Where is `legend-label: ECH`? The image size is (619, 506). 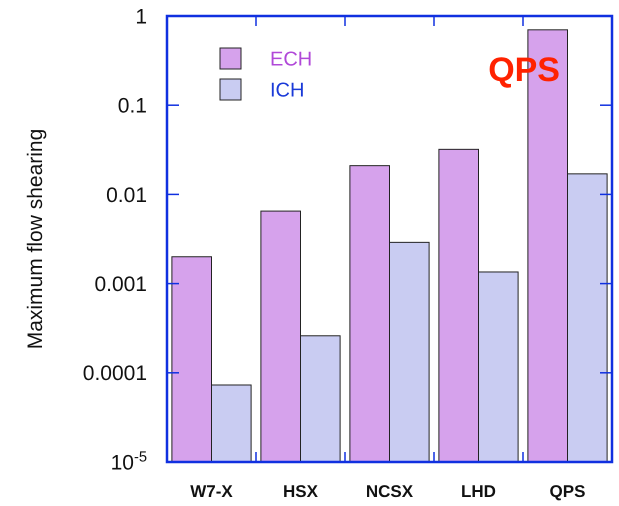
legend-label: ECH is located at coordinates (291, 59).